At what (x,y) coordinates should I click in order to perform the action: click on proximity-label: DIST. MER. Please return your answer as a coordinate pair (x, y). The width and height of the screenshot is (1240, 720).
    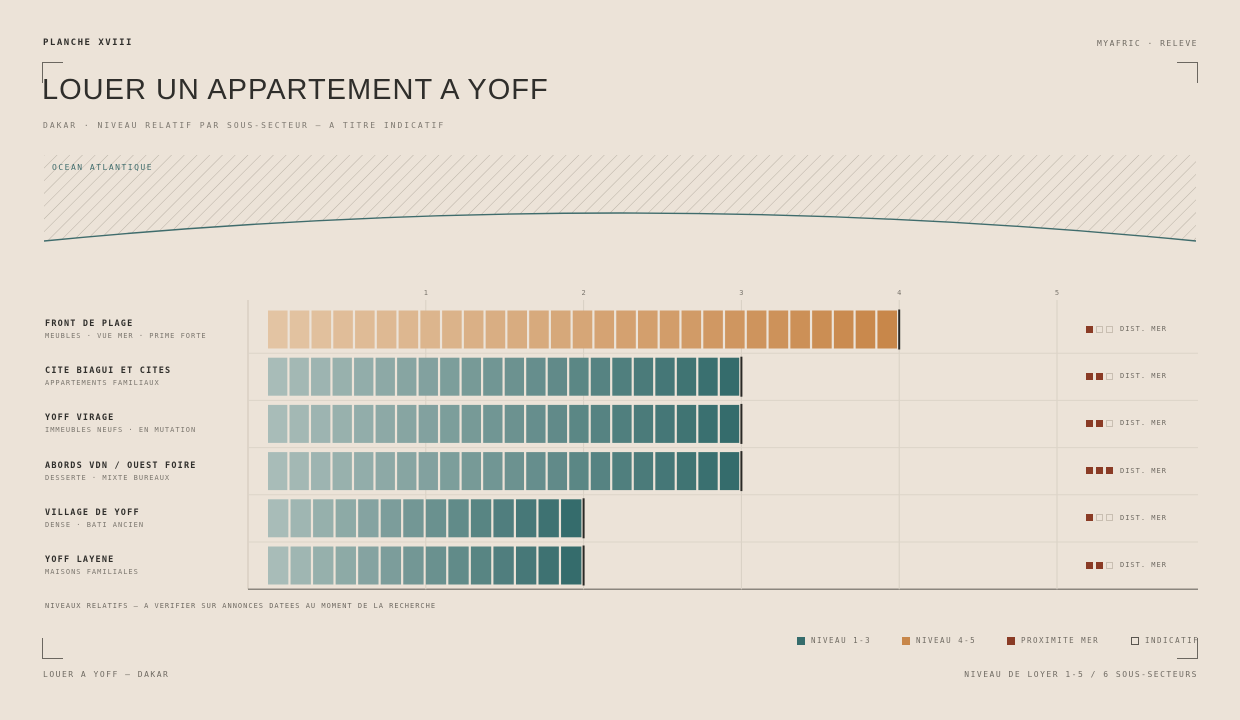
    Looking at the image, I should click on (1143, 376).